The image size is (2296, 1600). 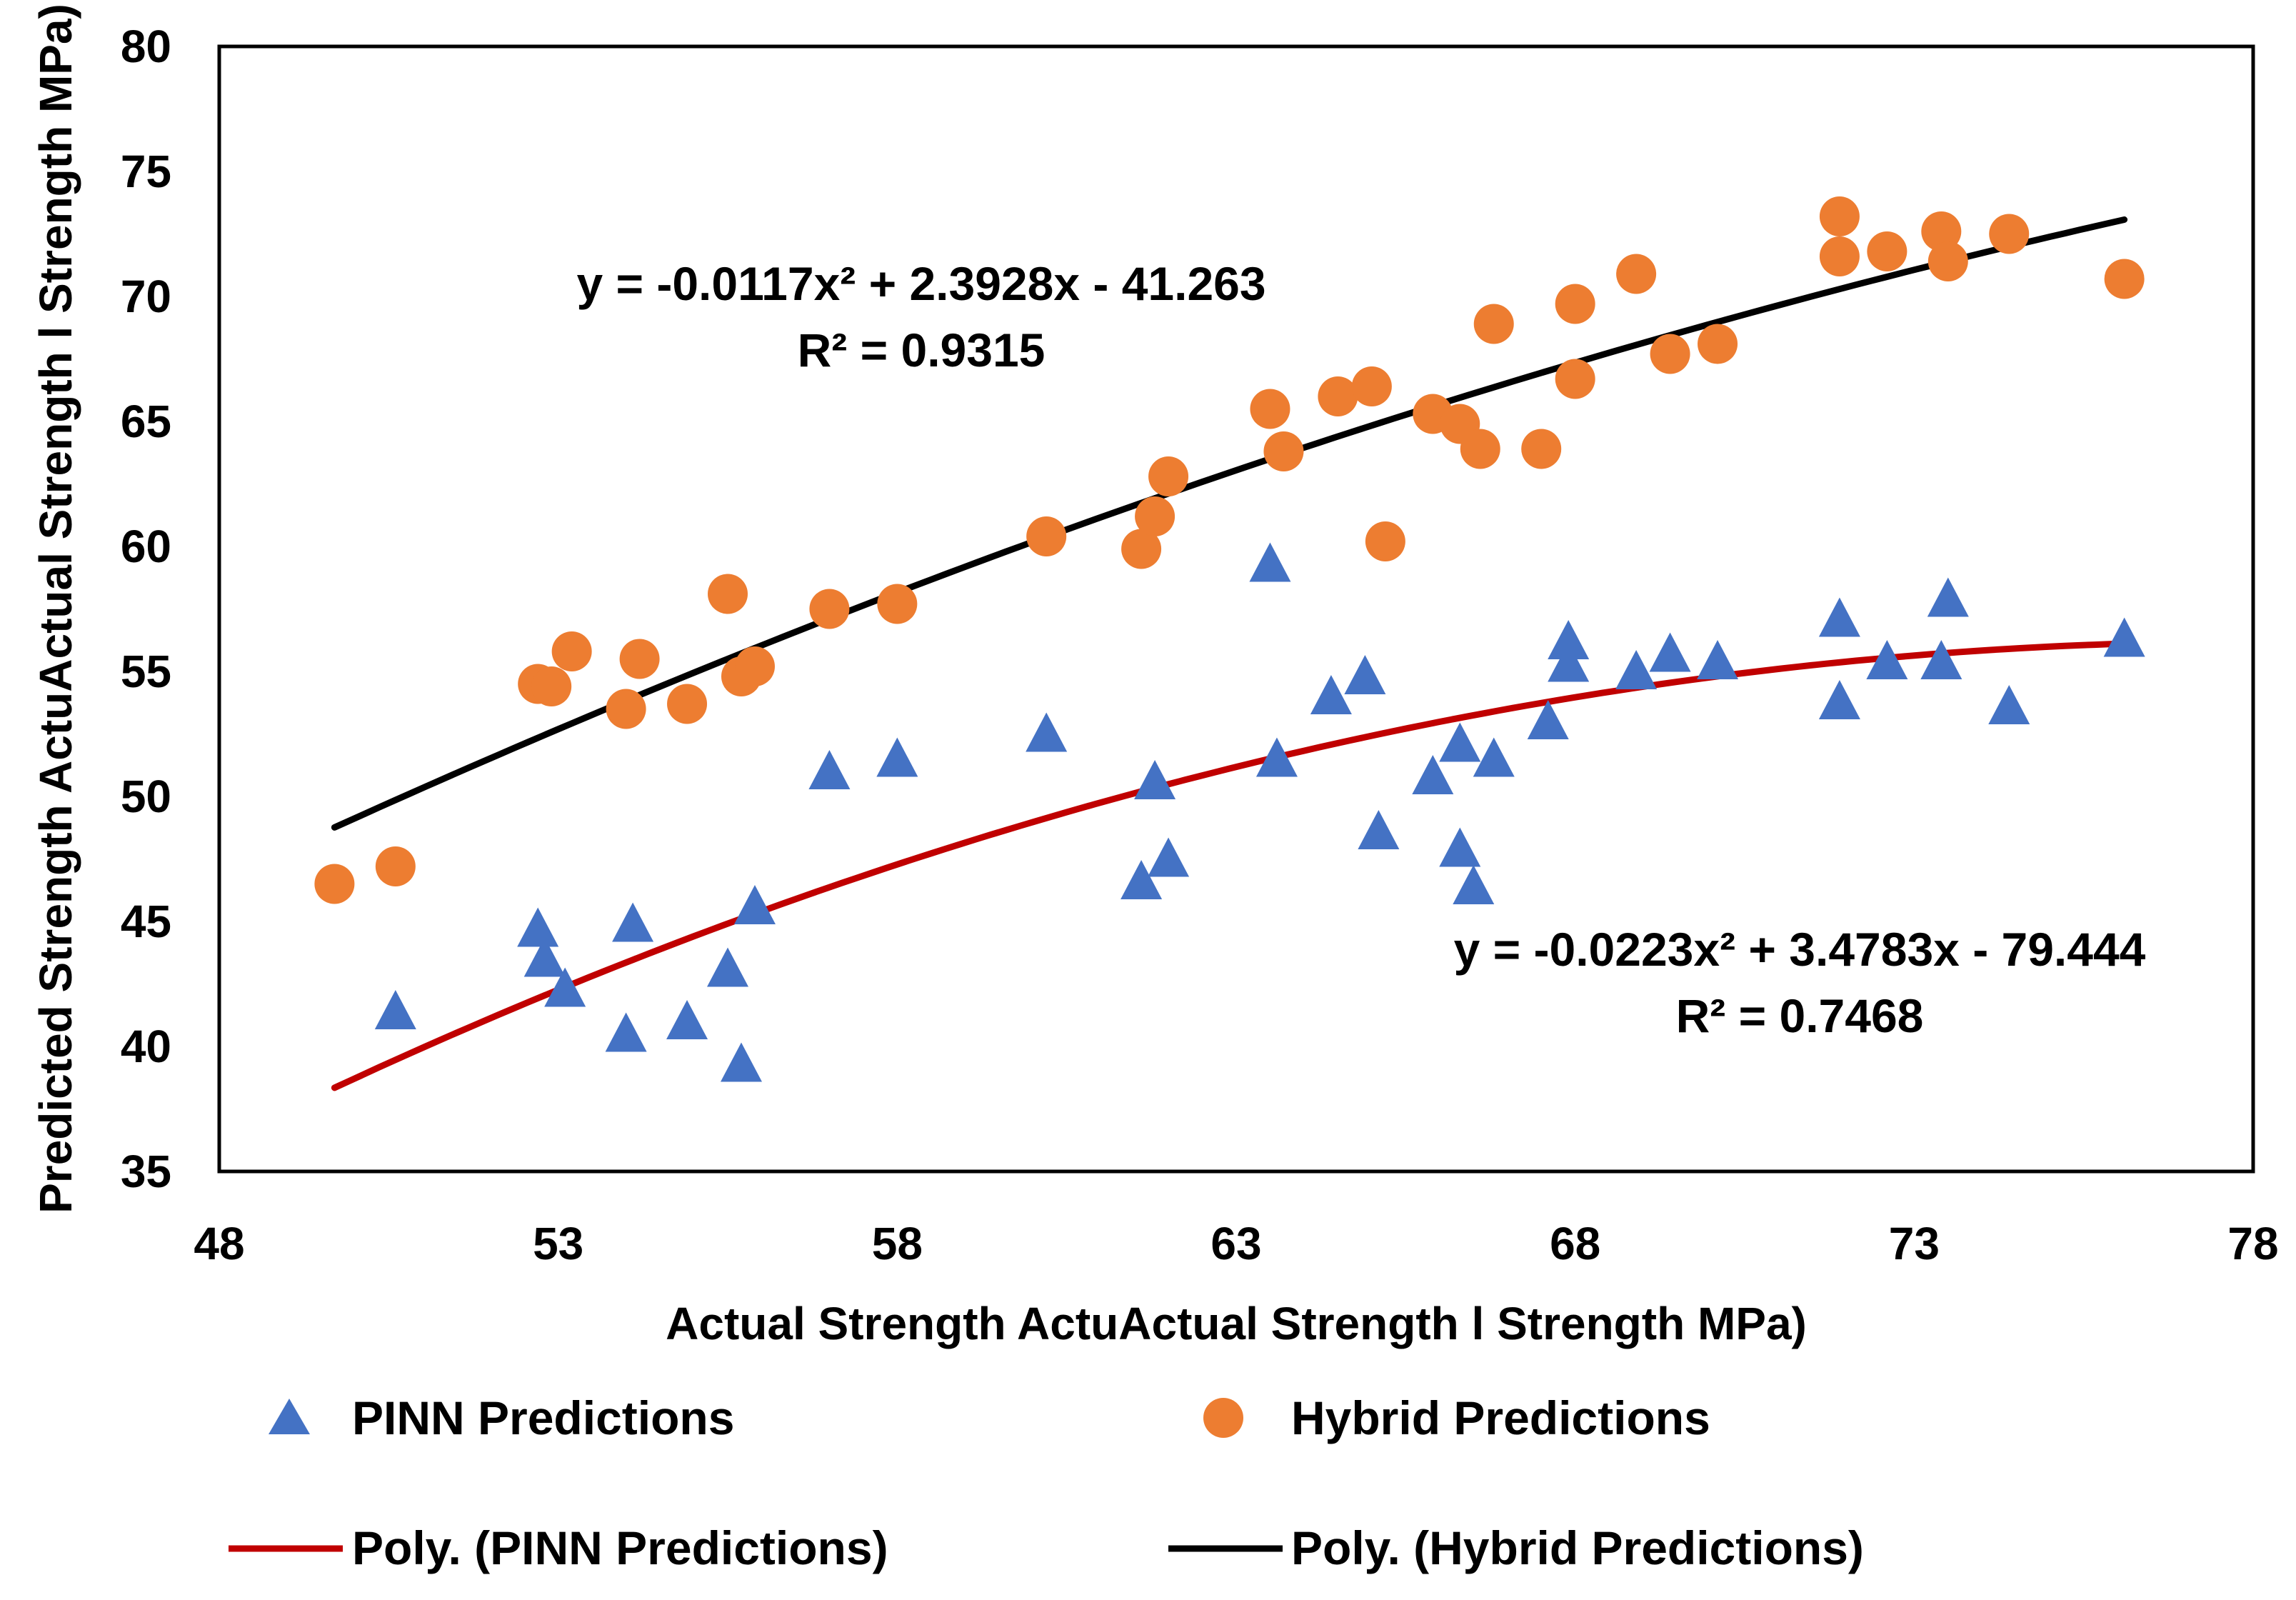 I want to click on x-tick-label: 73, so click(x=1914, y=1243).